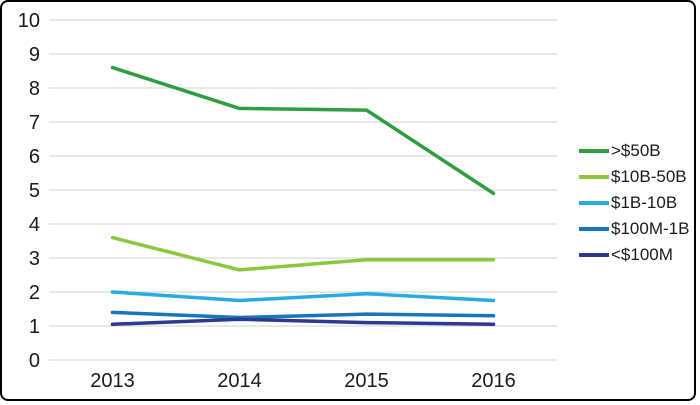 The image size is (700, 405). I want to click on chart-legend: >$50B $10B-50B $1B-10B $100M-1B <$100M, so click(634, 203).